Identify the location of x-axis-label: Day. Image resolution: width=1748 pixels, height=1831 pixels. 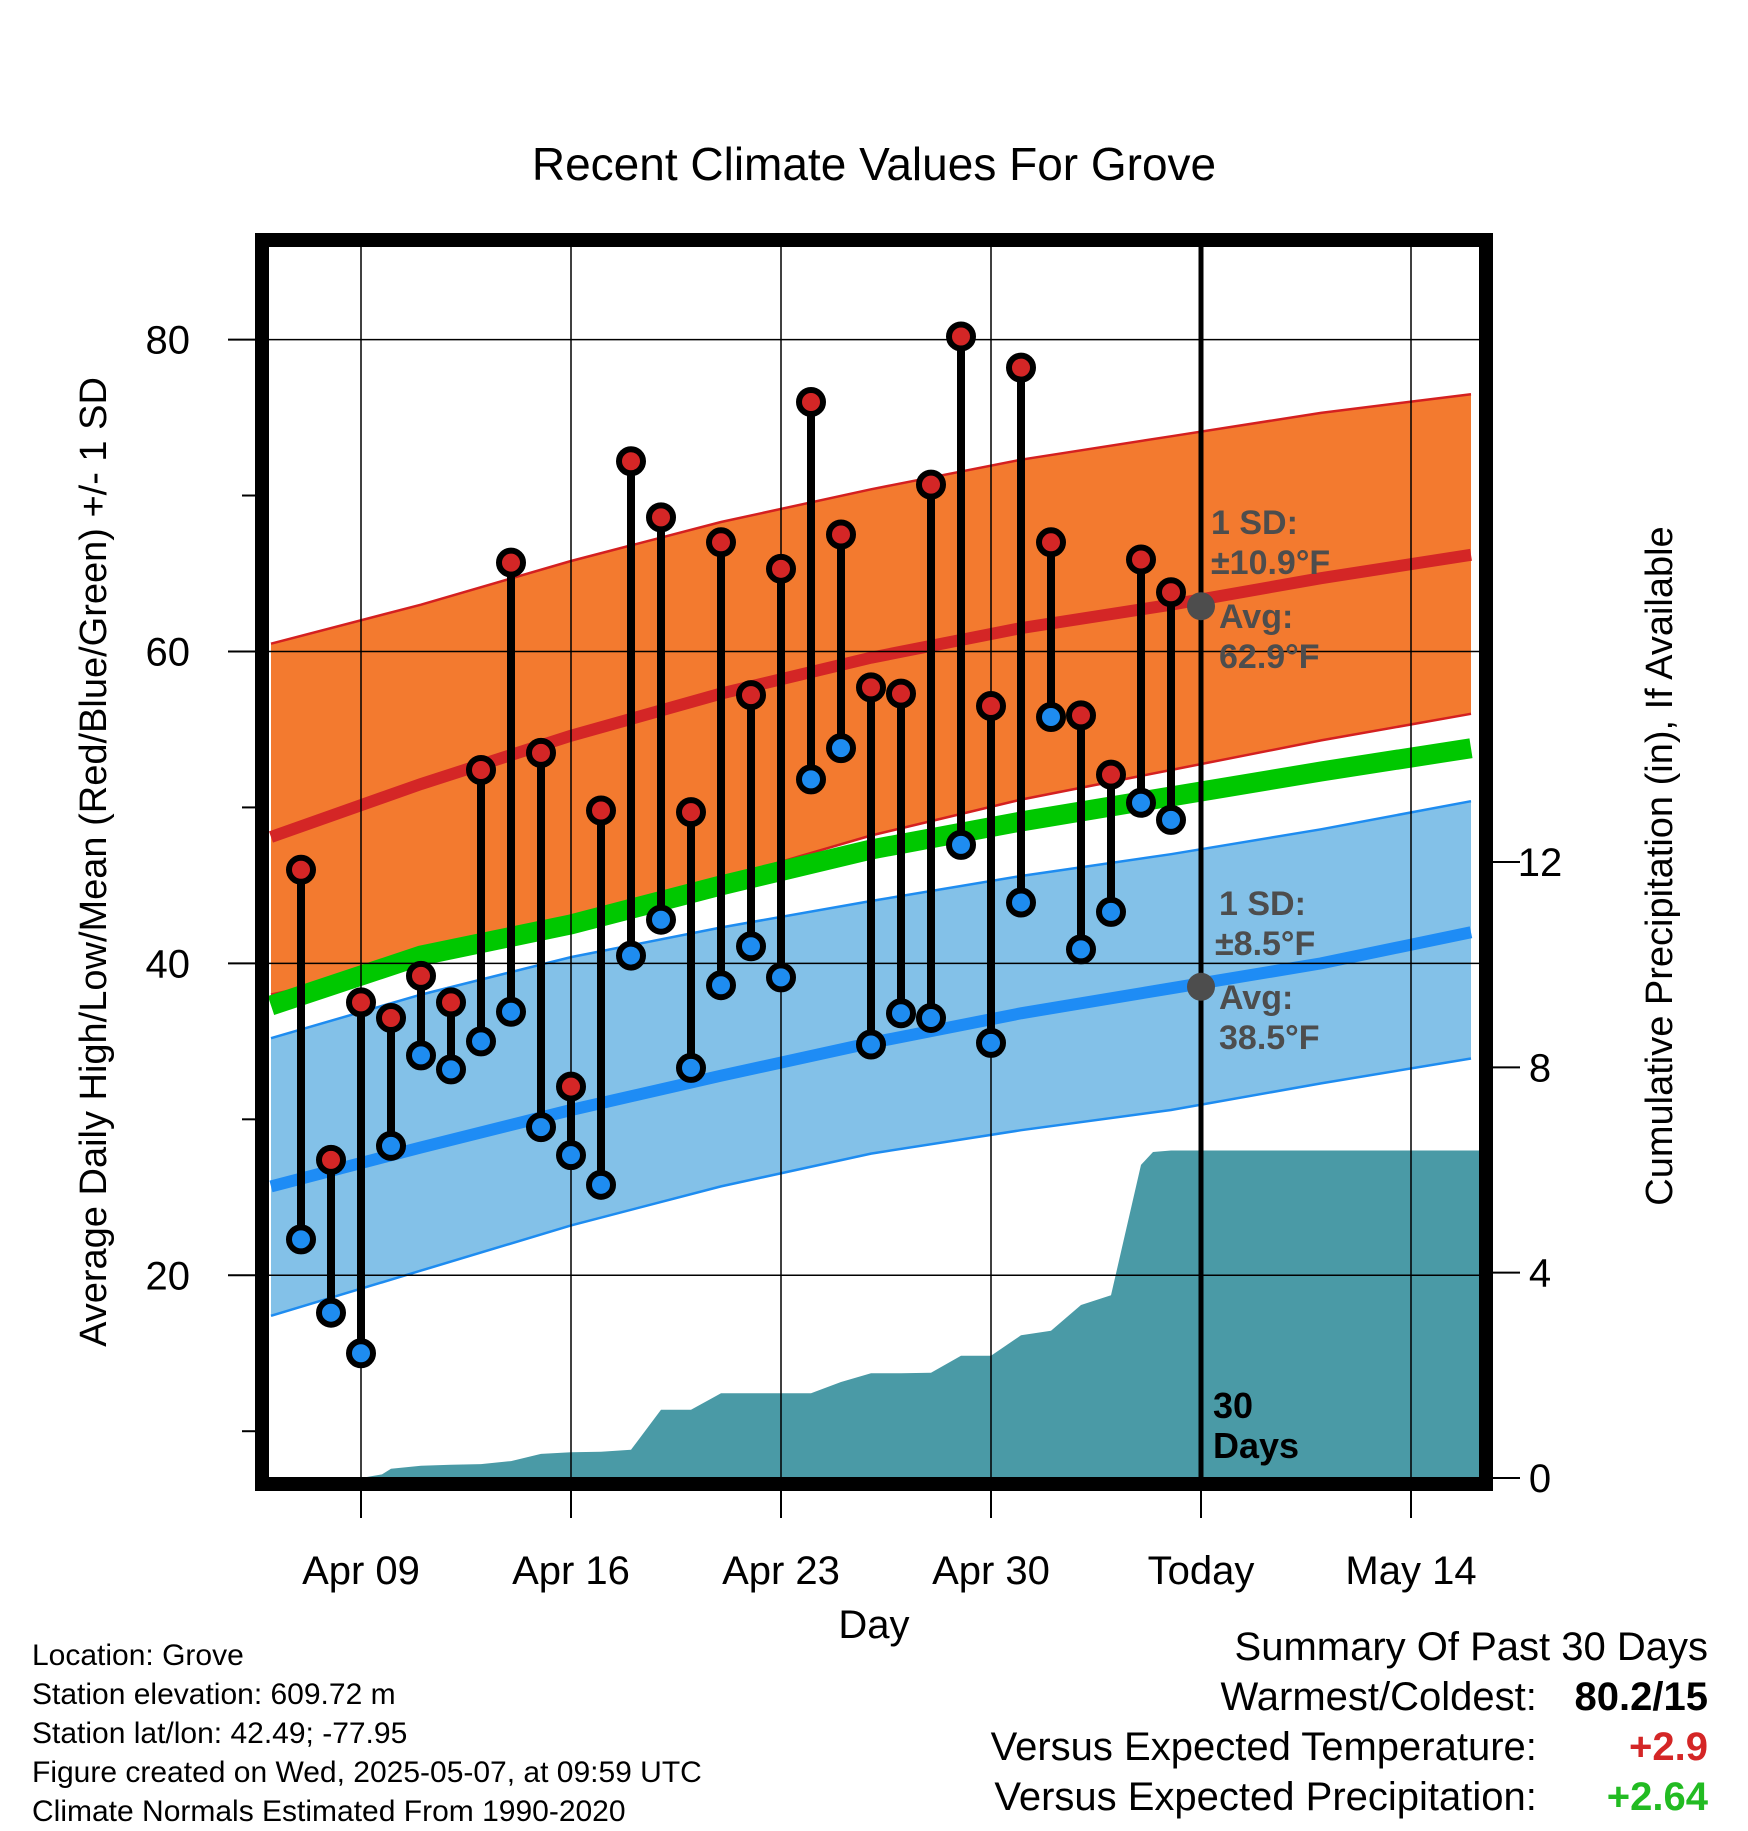
(873, 1625).